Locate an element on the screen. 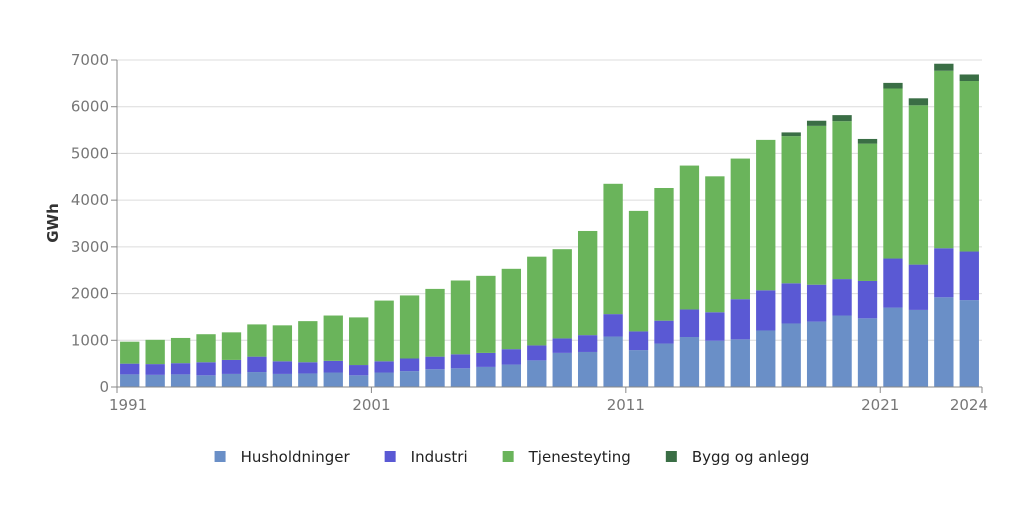 Image resolution: width=1024 pixels, height=510 pixels. bar-segment-industri-1999 is located at coordinates (333, 366).